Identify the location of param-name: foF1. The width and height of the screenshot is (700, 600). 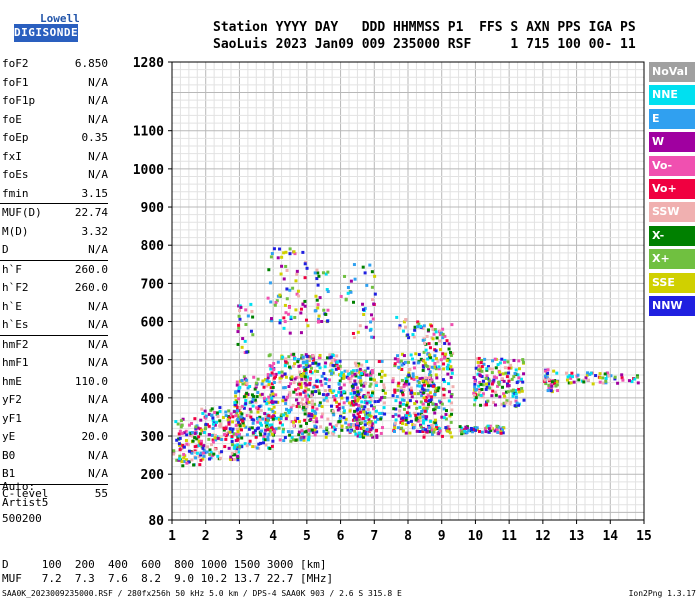
(15, 82).